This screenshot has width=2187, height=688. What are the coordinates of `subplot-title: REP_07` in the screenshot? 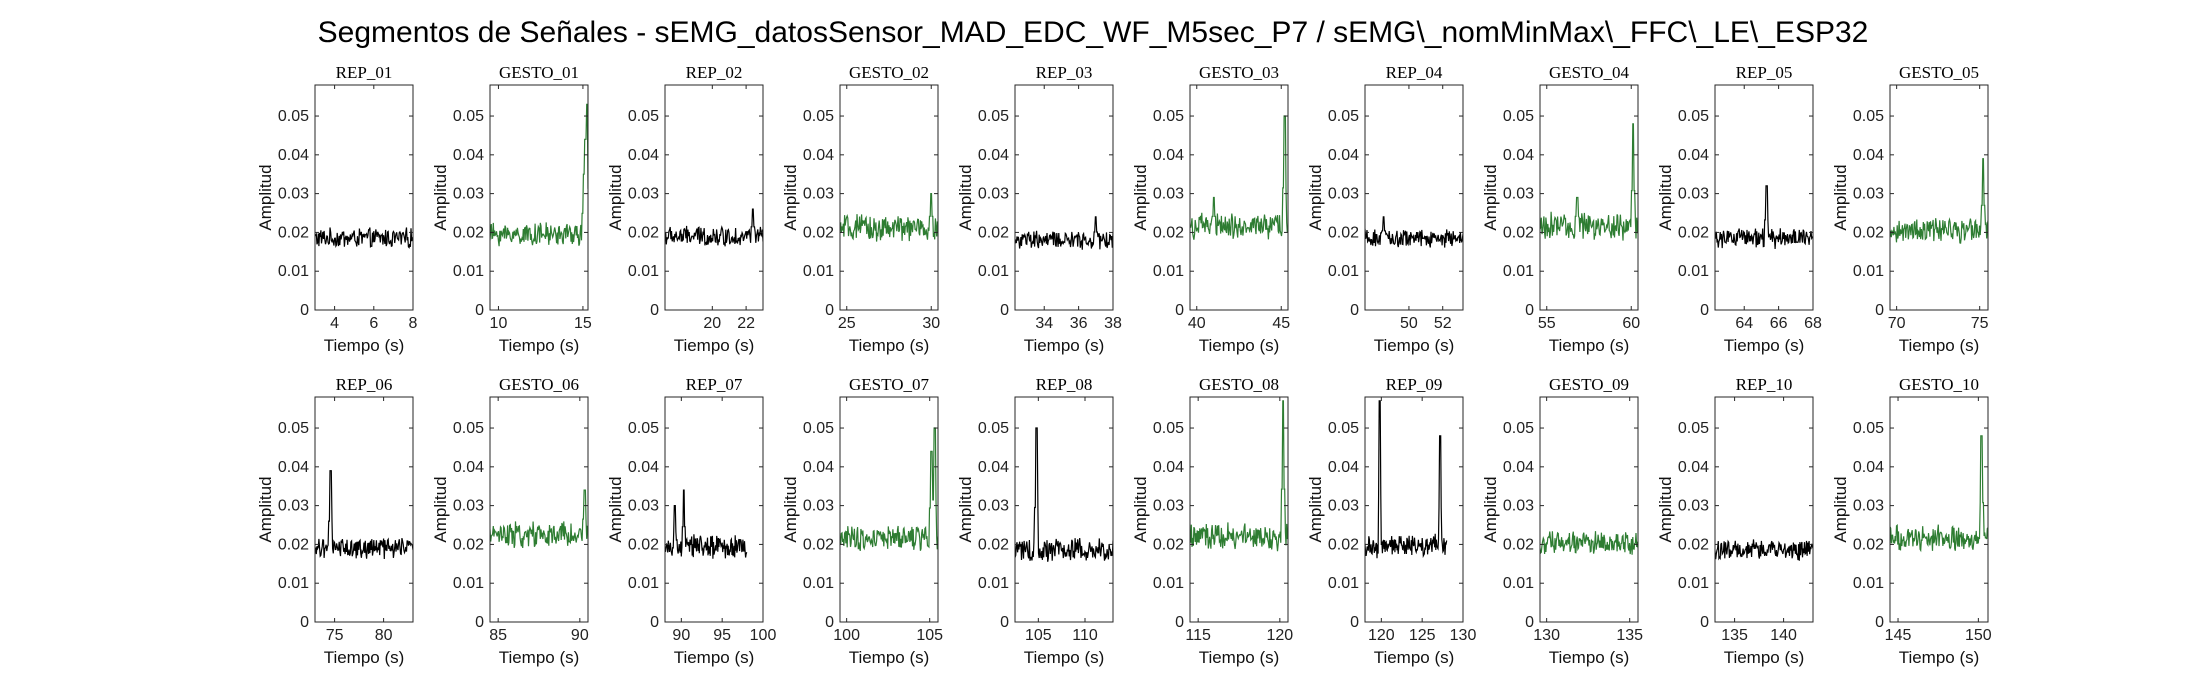 It's located at (714, 384).